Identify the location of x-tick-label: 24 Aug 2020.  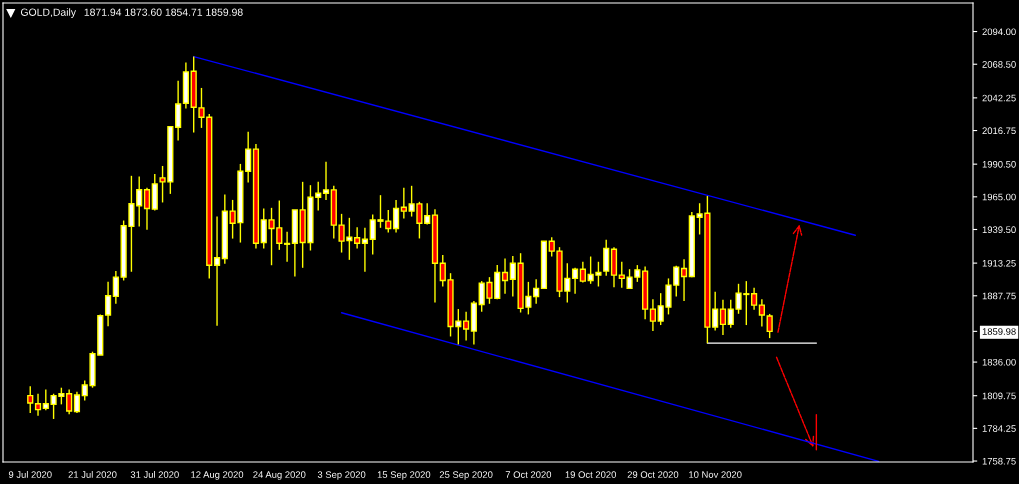
(279, 475).